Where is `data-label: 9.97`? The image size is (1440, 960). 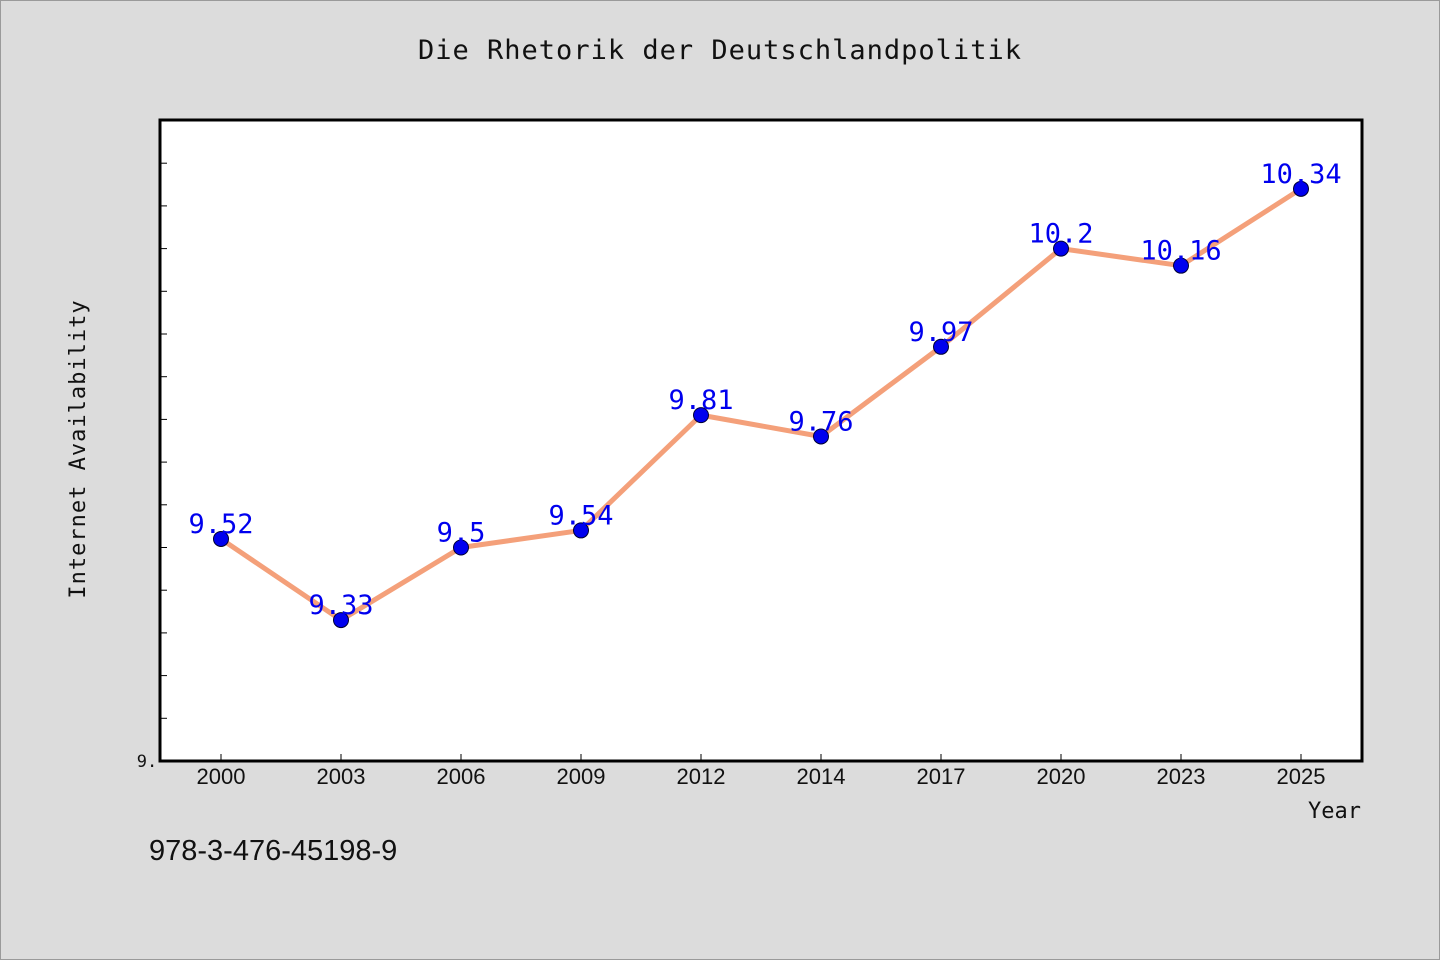 data-label: 9.97 is located at coordinates (940, 332).